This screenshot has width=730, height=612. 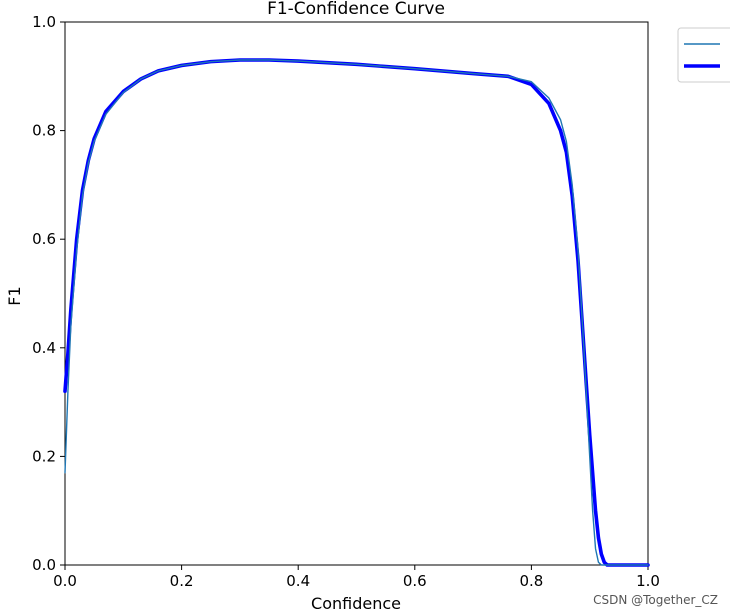 What do you see at coordinates (648, 581) in the screenshot?
I see `x-tick-label: 1.0` at bounding box center [648, 581].